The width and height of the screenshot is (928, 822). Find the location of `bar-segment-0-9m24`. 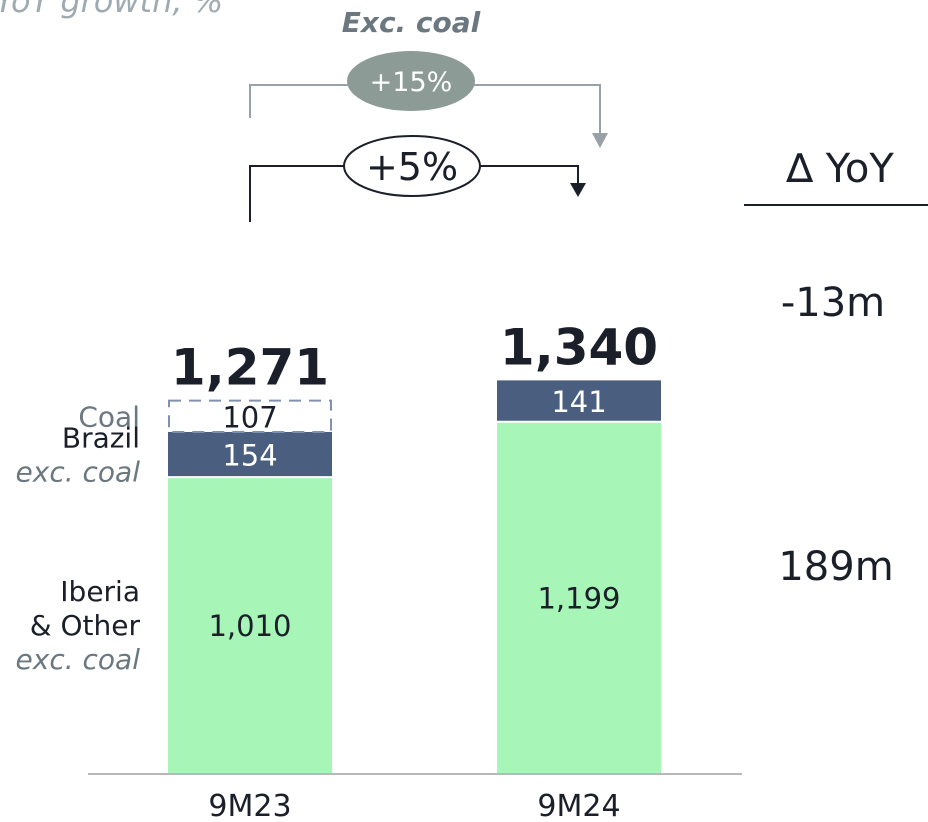

bar-segment-0-9m24 is located at coordinates (579, 597).